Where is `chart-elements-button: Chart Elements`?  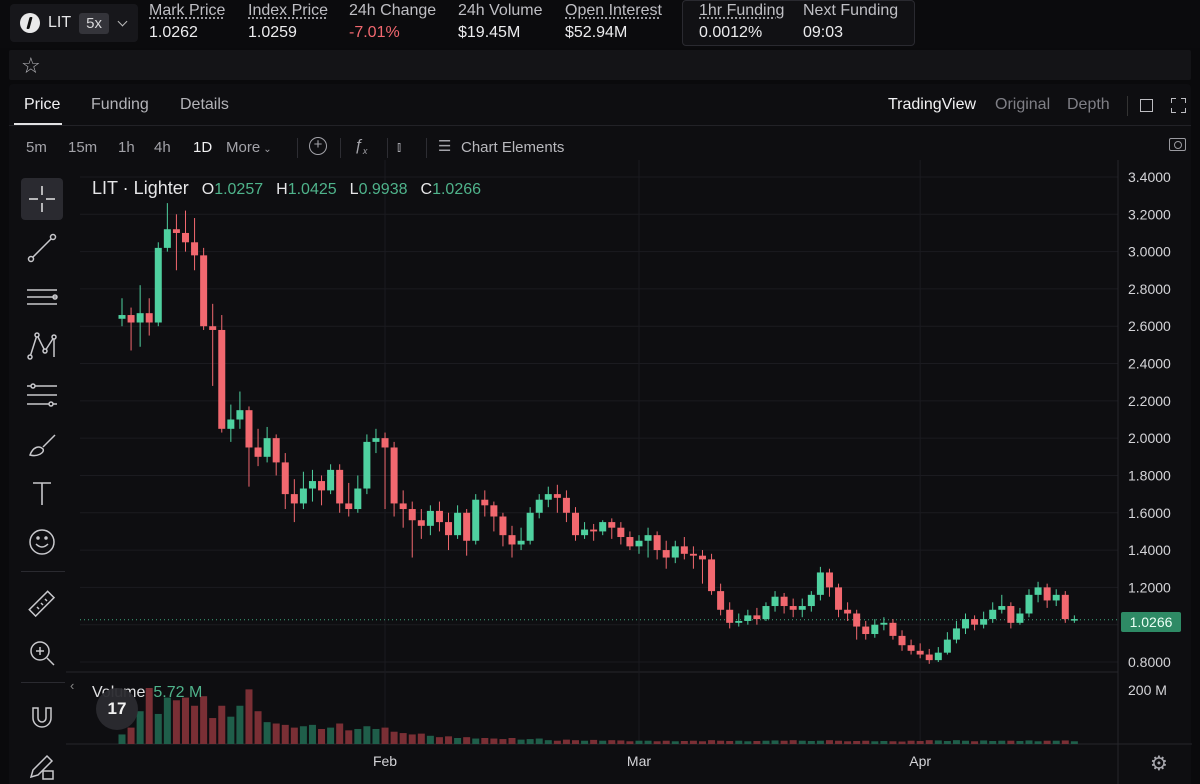
chart-elements-button: Chart Elements is located at coordinates (513, 147).